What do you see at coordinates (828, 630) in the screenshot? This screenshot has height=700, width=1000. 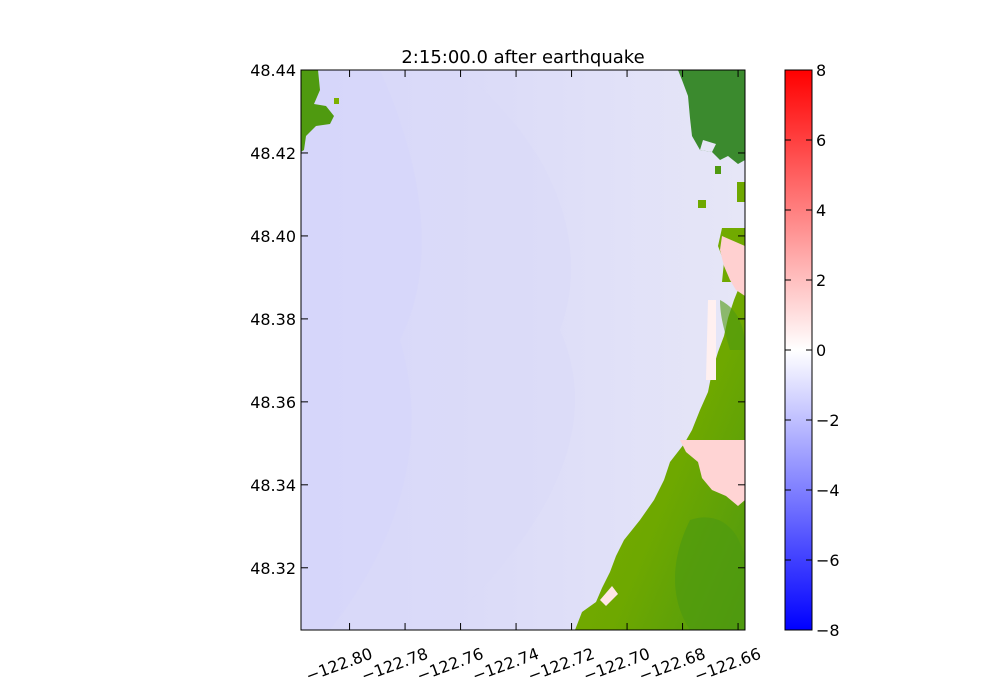 I see `colorbar-tick-label: −8` at bounding box center [828, 630].